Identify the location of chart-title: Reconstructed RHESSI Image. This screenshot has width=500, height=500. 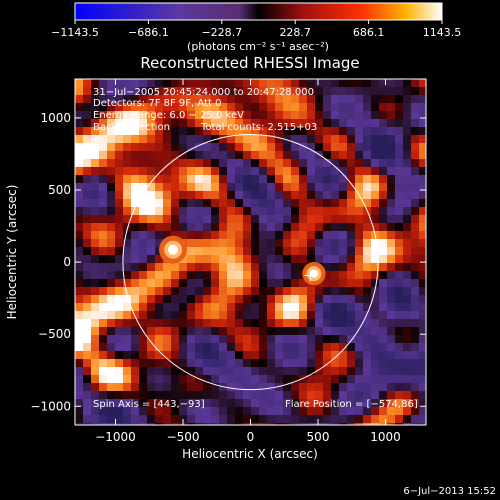
(249, 63).